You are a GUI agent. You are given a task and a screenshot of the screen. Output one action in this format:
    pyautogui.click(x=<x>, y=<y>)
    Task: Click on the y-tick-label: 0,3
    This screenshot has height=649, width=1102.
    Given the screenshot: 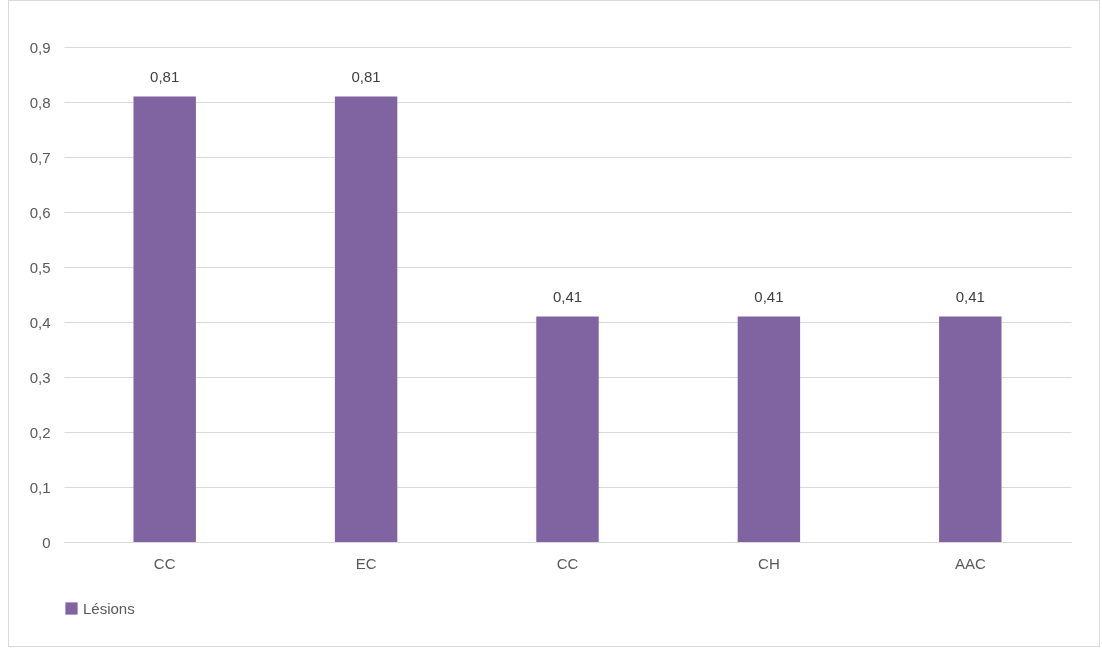 What is the action you would take?
    pyautogui.click(x=40, y=377)
    